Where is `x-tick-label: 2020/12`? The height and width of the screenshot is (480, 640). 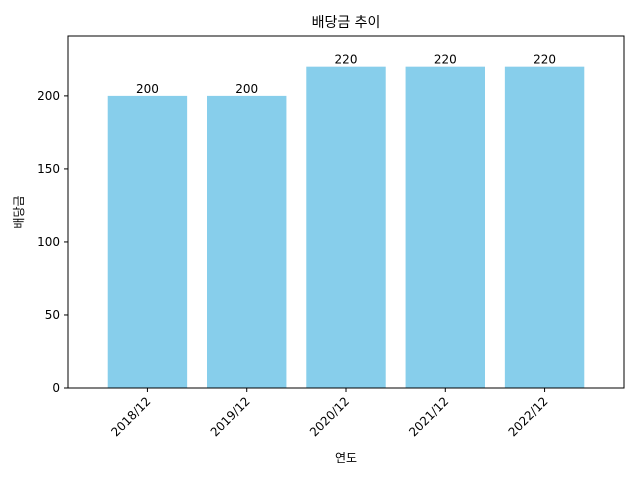
x-tick-label: 2020/12 is located at coordinates (329, 416).